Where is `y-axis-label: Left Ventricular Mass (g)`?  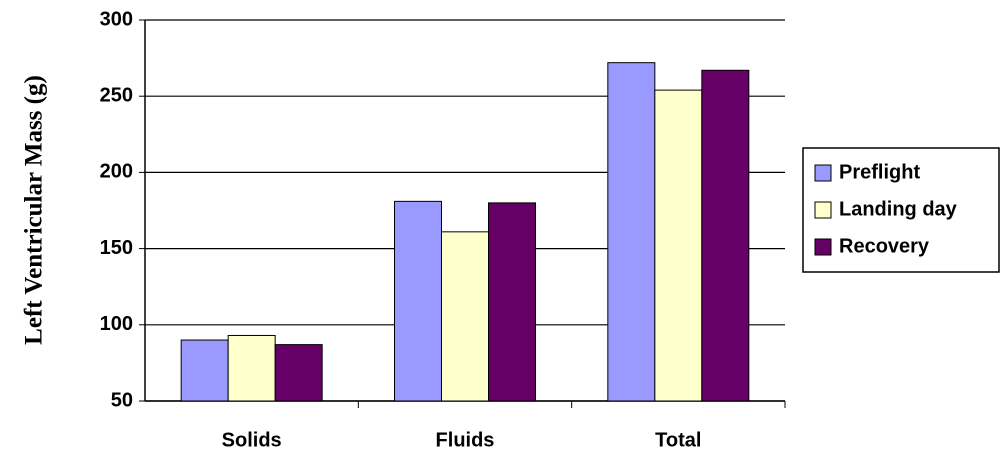
y-axis-label: Left Ventricular Mass (g) is located at coordinates (34, 210).